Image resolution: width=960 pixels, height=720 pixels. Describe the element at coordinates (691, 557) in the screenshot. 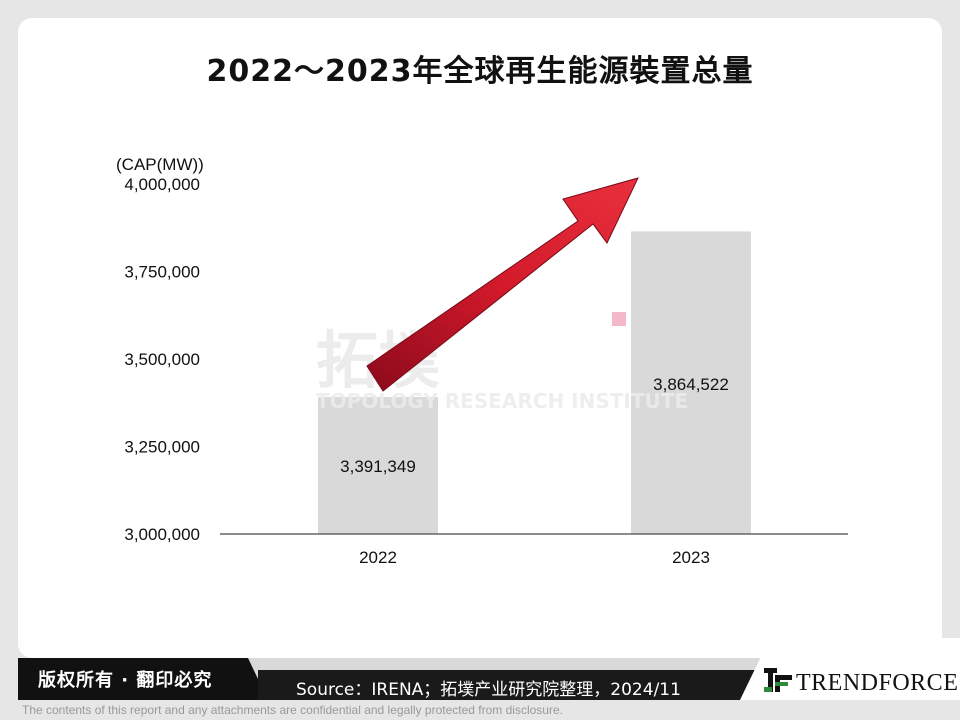

I see `x-tick-label: 2023` at that location.